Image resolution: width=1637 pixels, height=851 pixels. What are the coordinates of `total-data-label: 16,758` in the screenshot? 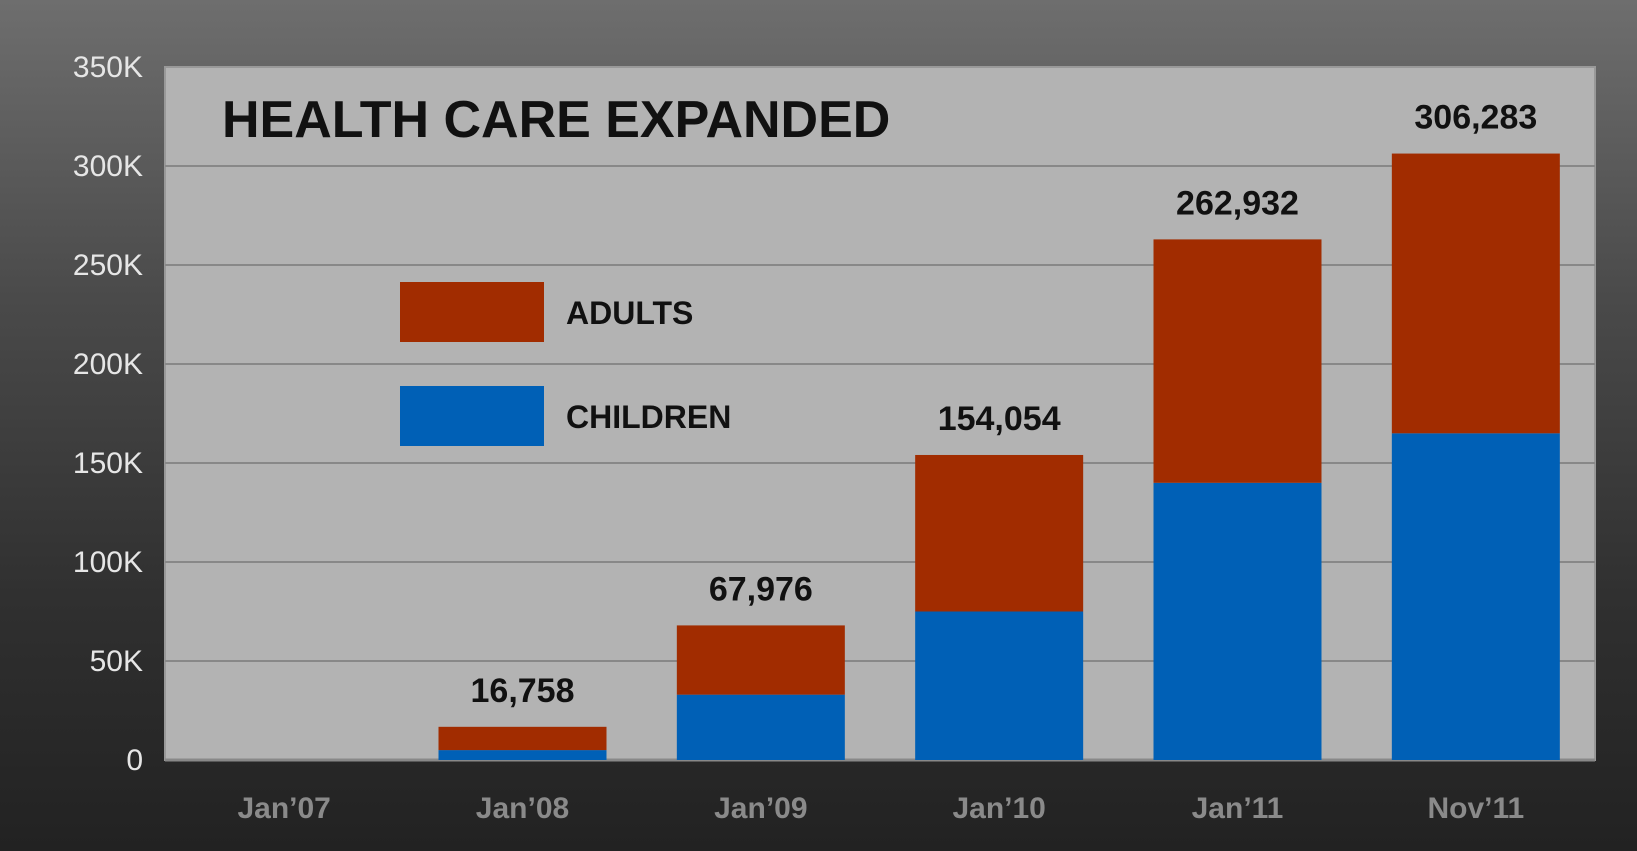 It's located at (523, 691).